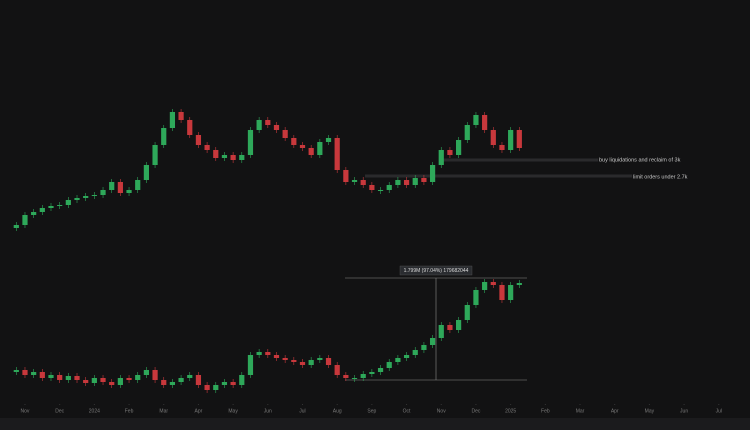 This screenshot has width=750, height=430. I want to click on x-tick-label: Apr, so click(199, 411).